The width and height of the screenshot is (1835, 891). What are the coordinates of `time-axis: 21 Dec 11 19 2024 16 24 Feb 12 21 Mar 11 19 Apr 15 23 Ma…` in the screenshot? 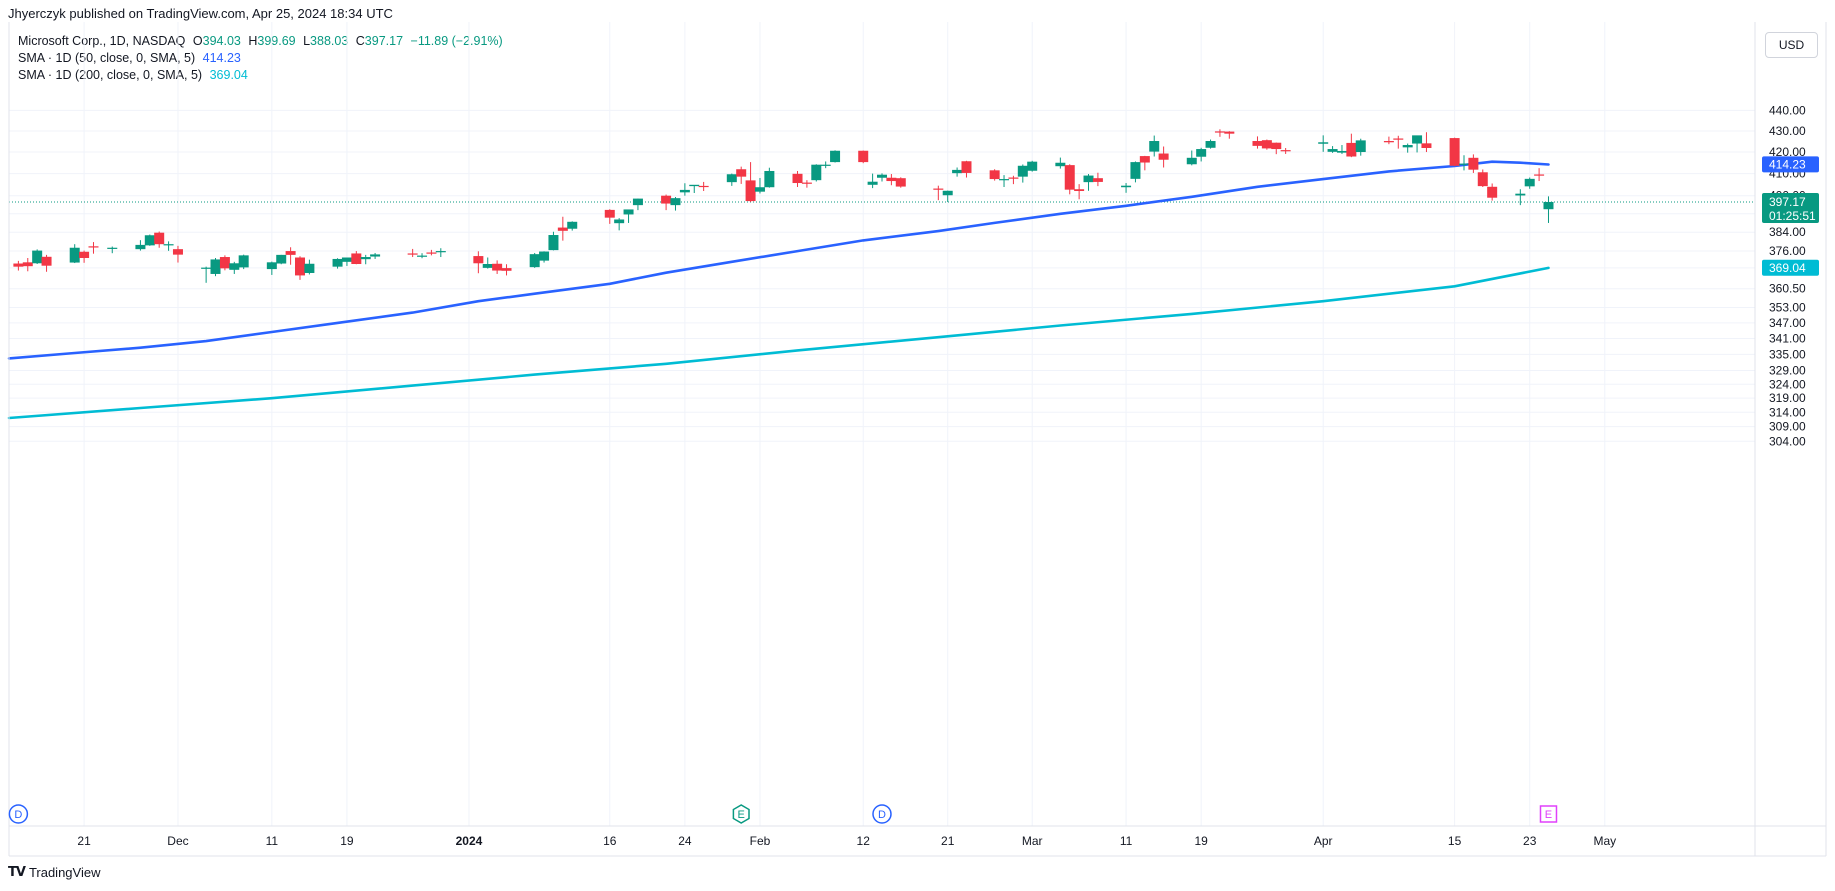 It's located at (846, 841).